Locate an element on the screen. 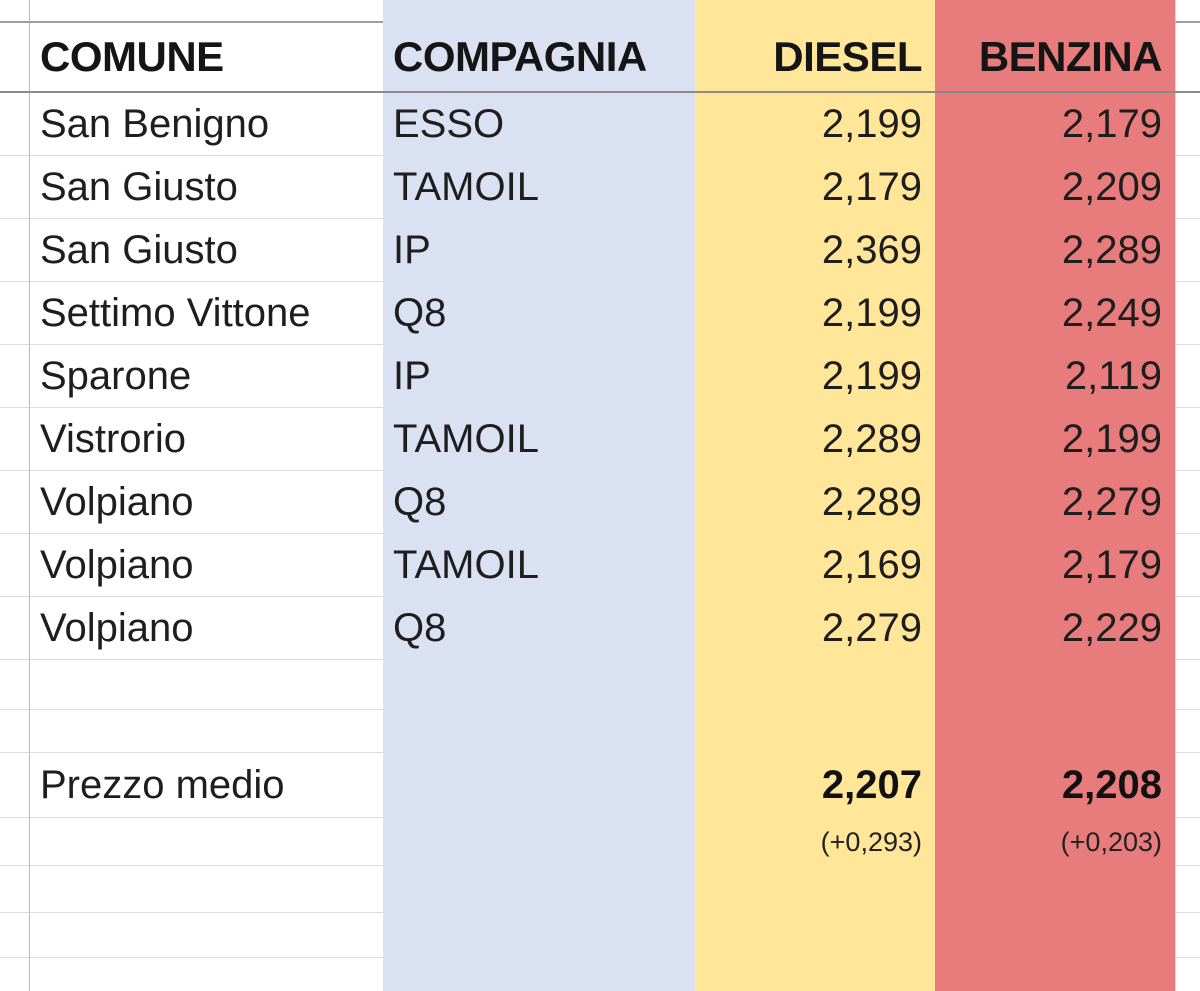  benzina-cell: 2,229 is located at coordinates (1055, 628).